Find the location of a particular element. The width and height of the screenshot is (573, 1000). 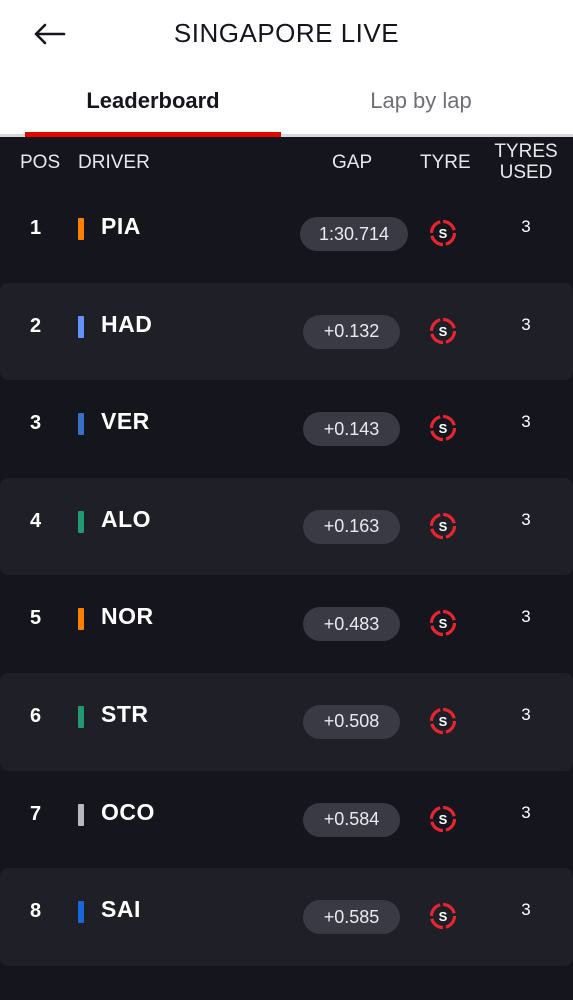

driver-code: ALO is located at coordinates (126, 518).